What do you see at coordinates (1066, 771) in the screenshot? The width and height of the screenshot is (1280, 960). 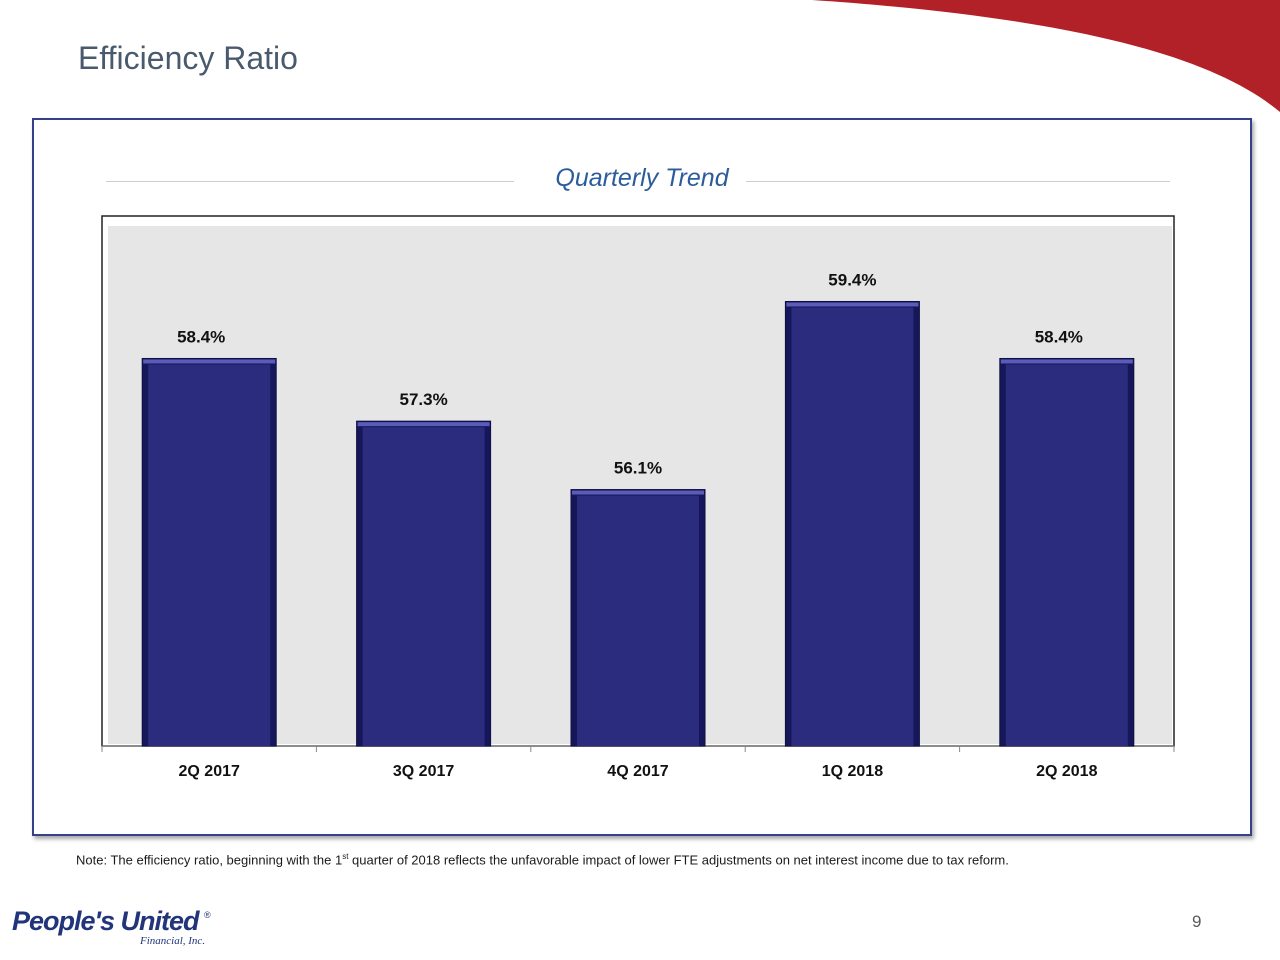 I see `category-label: 2Q 2018` at bounding box center [1066, 771].